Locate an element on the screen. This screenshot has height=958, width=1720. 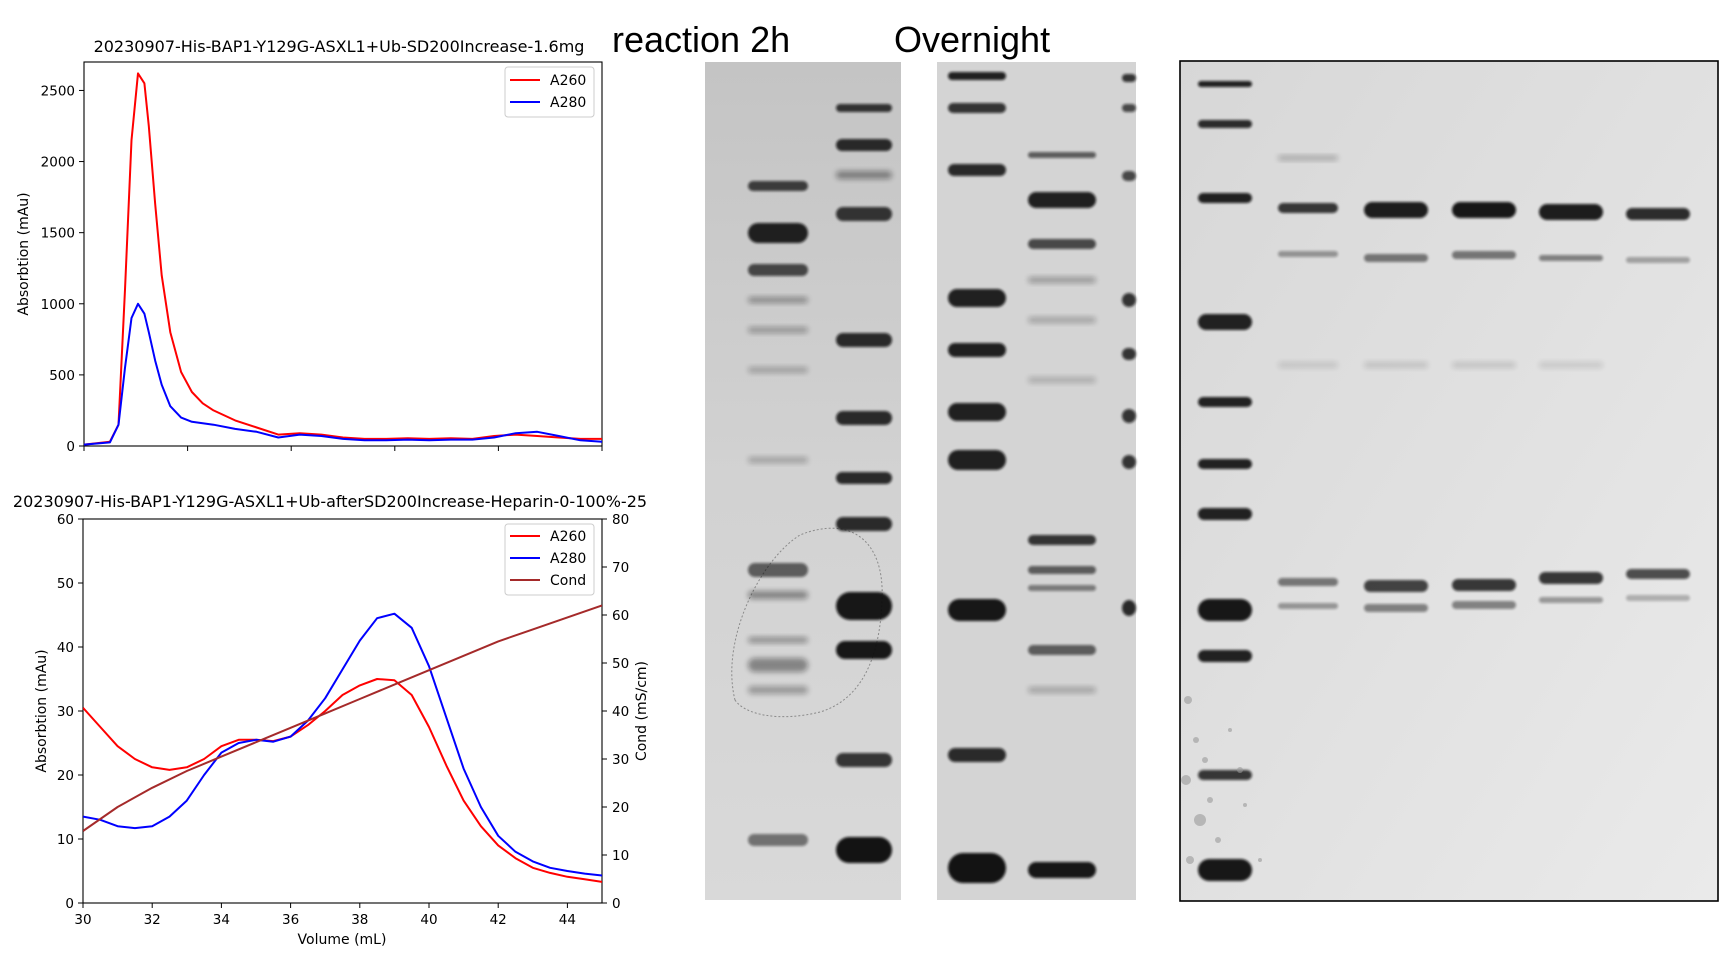
chart2-y2-tick-label: 10 is located at coordinates (620, 856).